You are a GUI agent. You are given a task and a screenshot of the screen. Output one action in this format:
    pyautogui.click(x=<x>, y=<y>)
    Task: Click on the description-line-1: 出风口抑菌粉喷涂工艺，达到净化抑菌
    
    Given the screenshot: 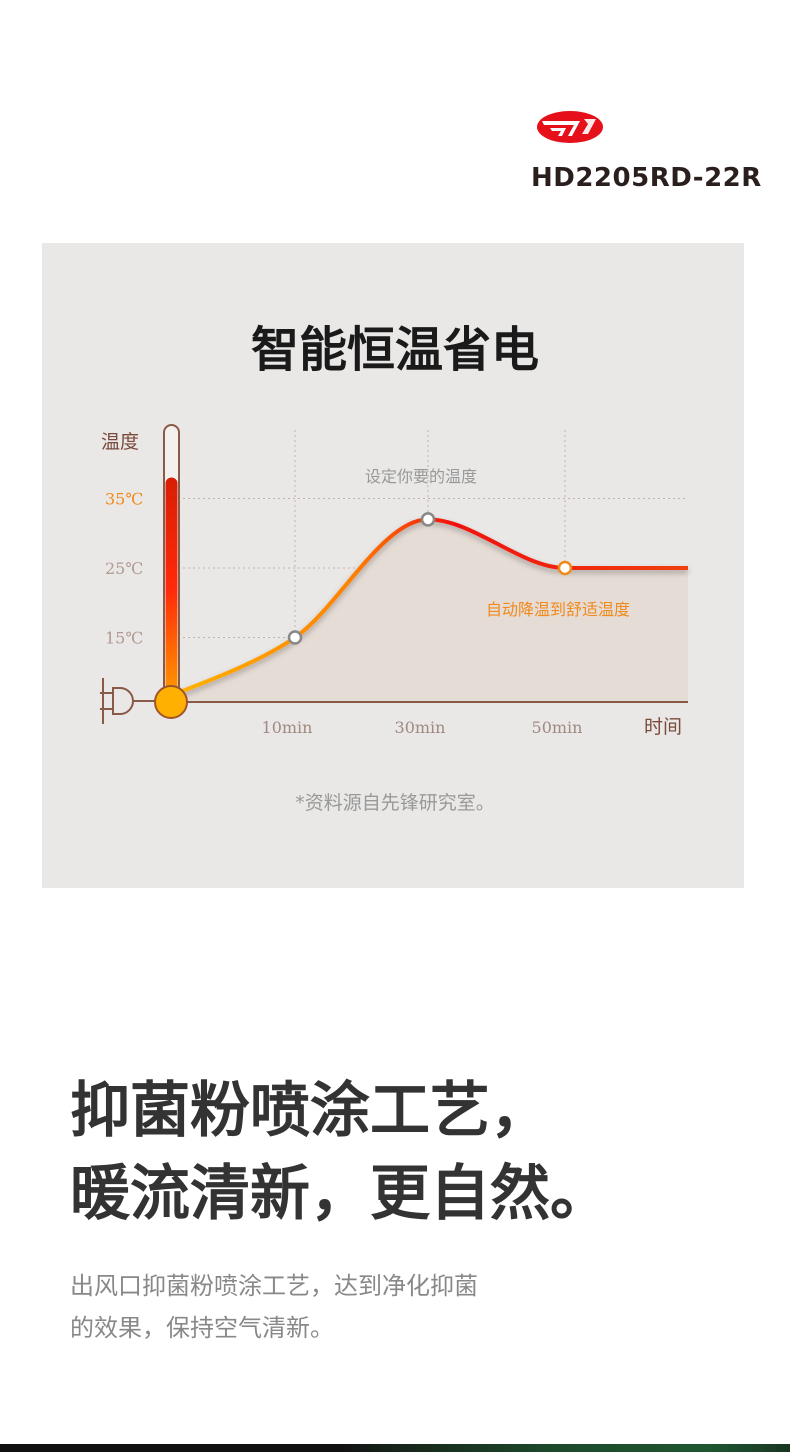 What is the action you would take?
    pyautogui.click(x=274, y=1286)
    